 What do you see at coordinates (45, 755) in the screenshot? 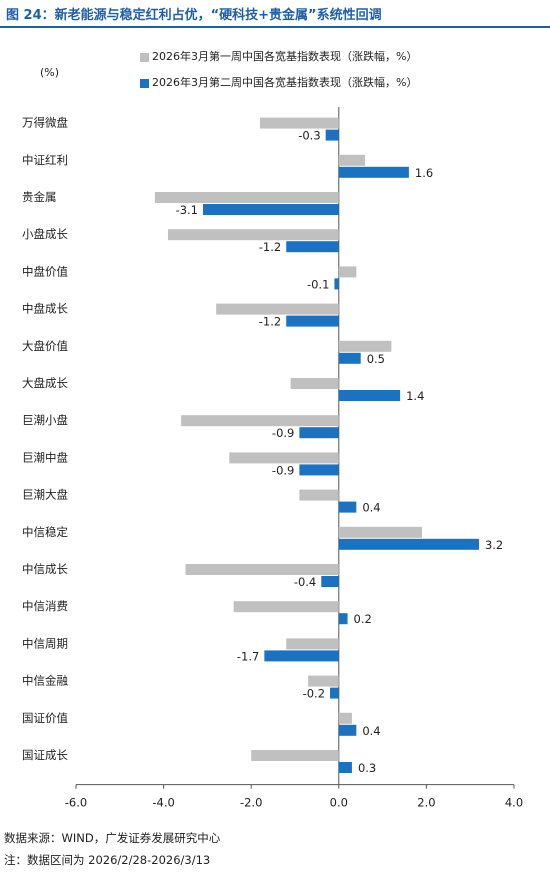
I see `category-label: 国证成长` at bounding box center [45, 755].